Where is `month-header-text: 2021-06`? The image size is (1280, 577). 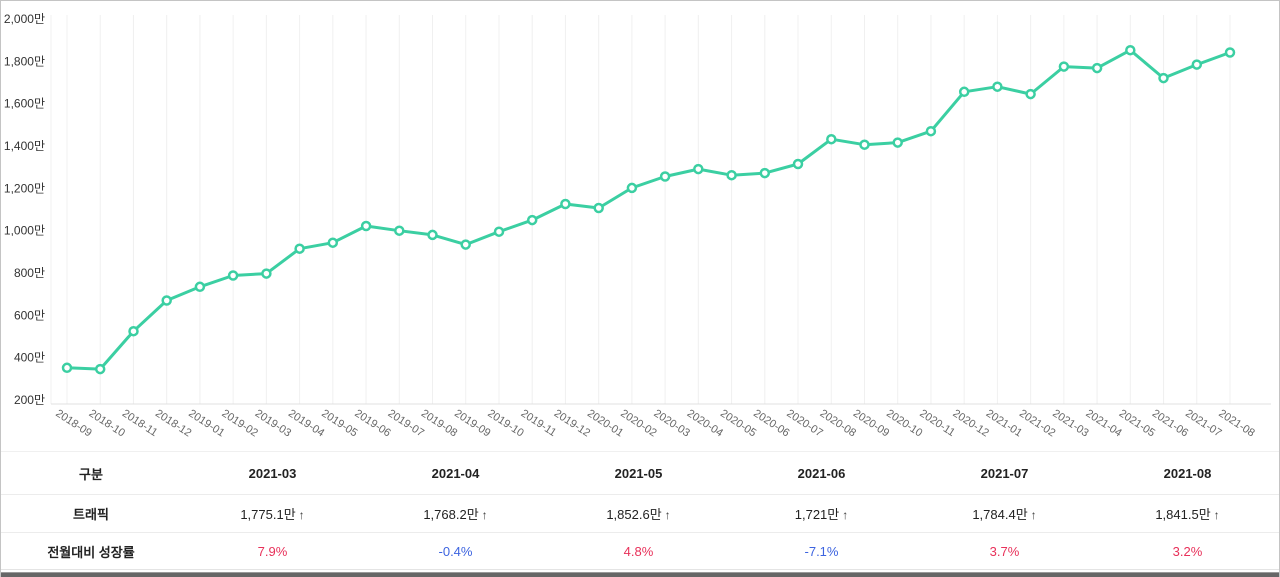
month-header-text: 2021-06 is located at coordinates (821, 473).